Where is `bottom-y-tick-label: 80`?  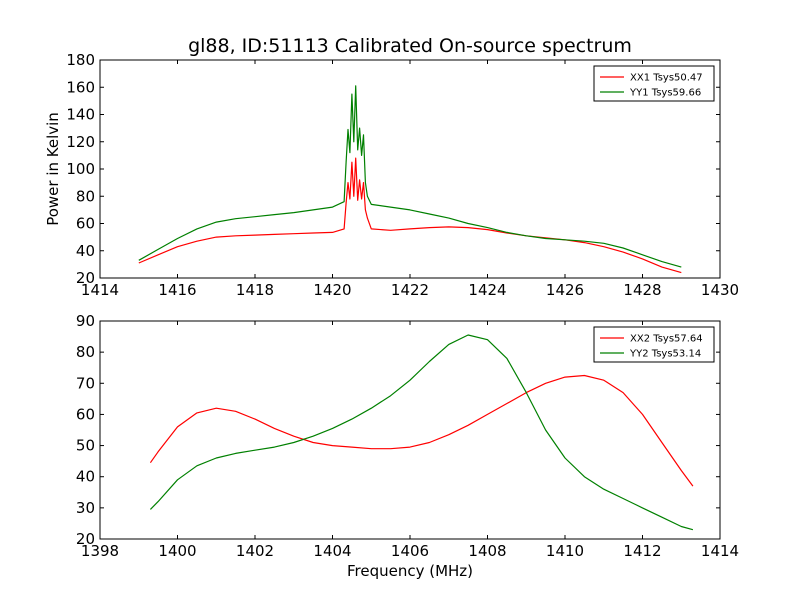
bottom-y-tick-label: 80 is located at coordinates (85, 352).